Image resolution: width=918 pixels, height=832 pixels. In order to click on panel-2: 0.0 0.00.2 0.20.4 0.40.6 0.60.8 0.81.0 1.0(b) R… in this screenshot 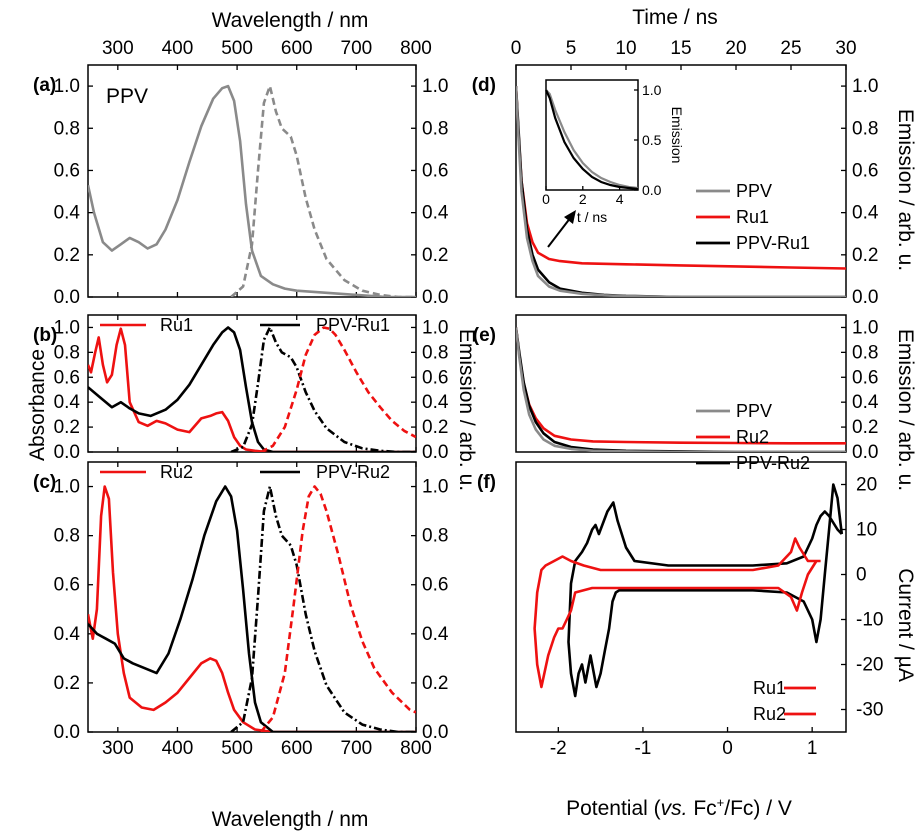, I will do `click(241, 388)`.